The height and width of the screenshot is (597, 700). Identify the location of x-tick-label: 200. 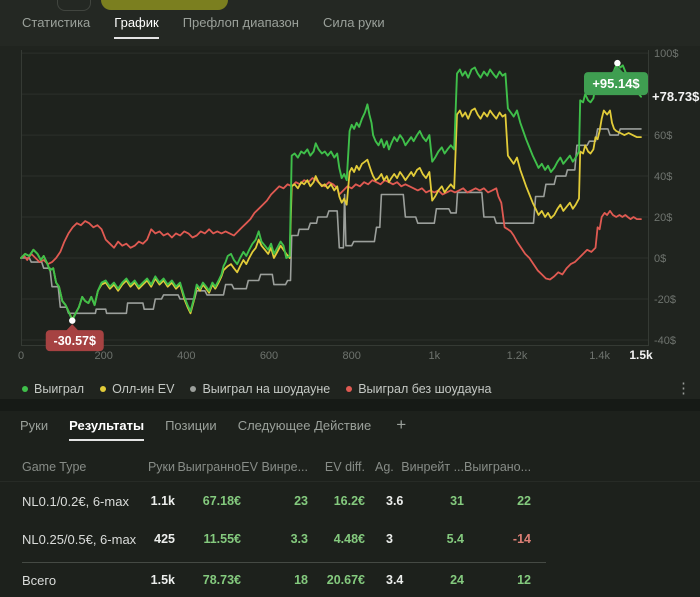
(104, 356).